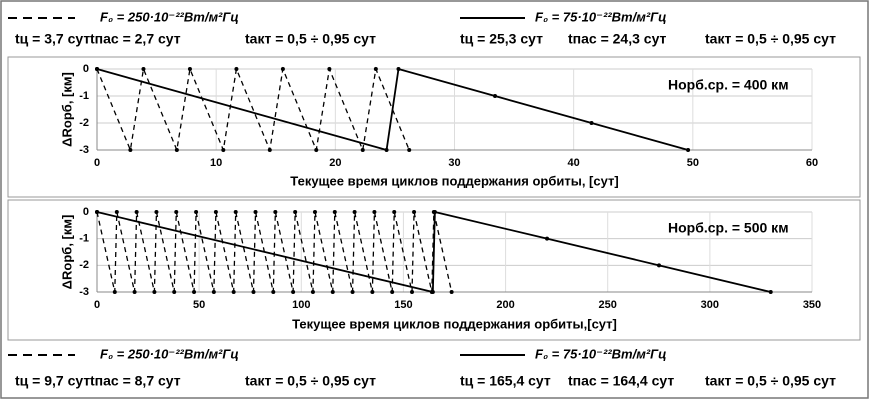 The height and width of the screenshot is (405, 870). I want to click on annotation: Hорб.ср. = 500 км, so click(728, 228).